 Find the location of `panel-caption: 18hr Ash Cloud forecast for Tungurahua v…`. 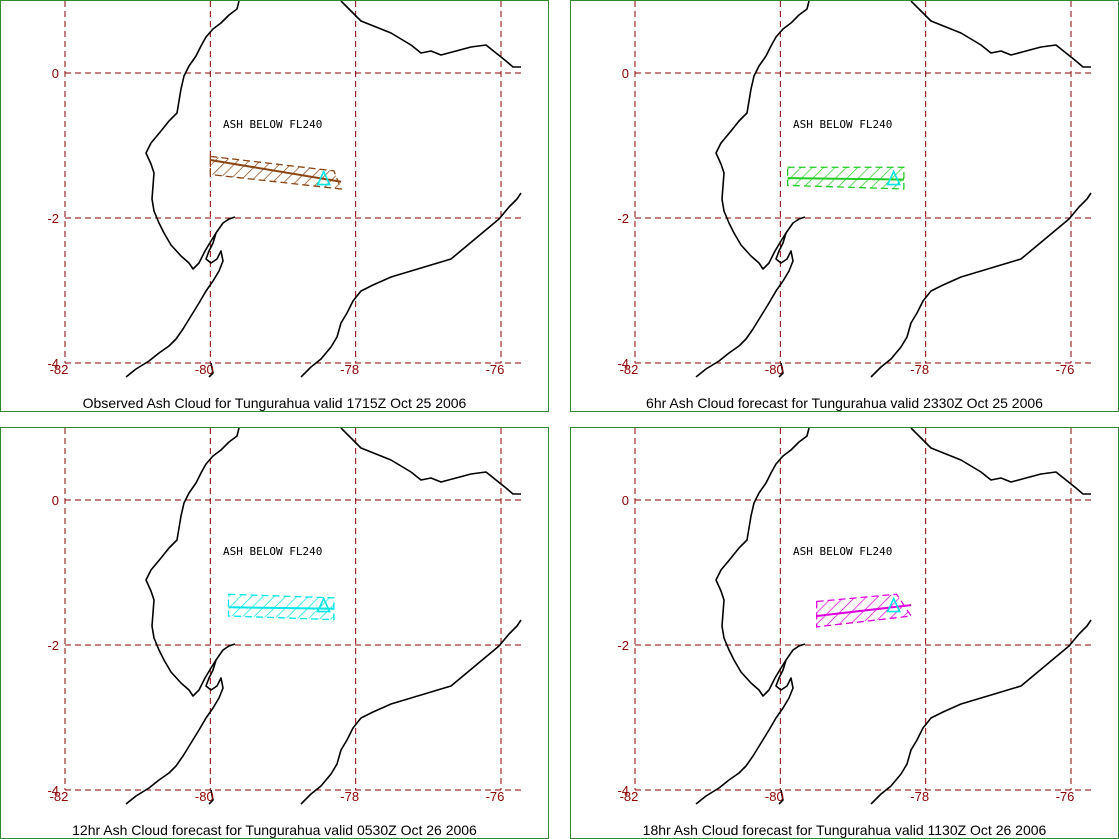

panel-caption: 18hr Ash Cloud forecast for Tungurahua v… is located at coordinates (844, 830).